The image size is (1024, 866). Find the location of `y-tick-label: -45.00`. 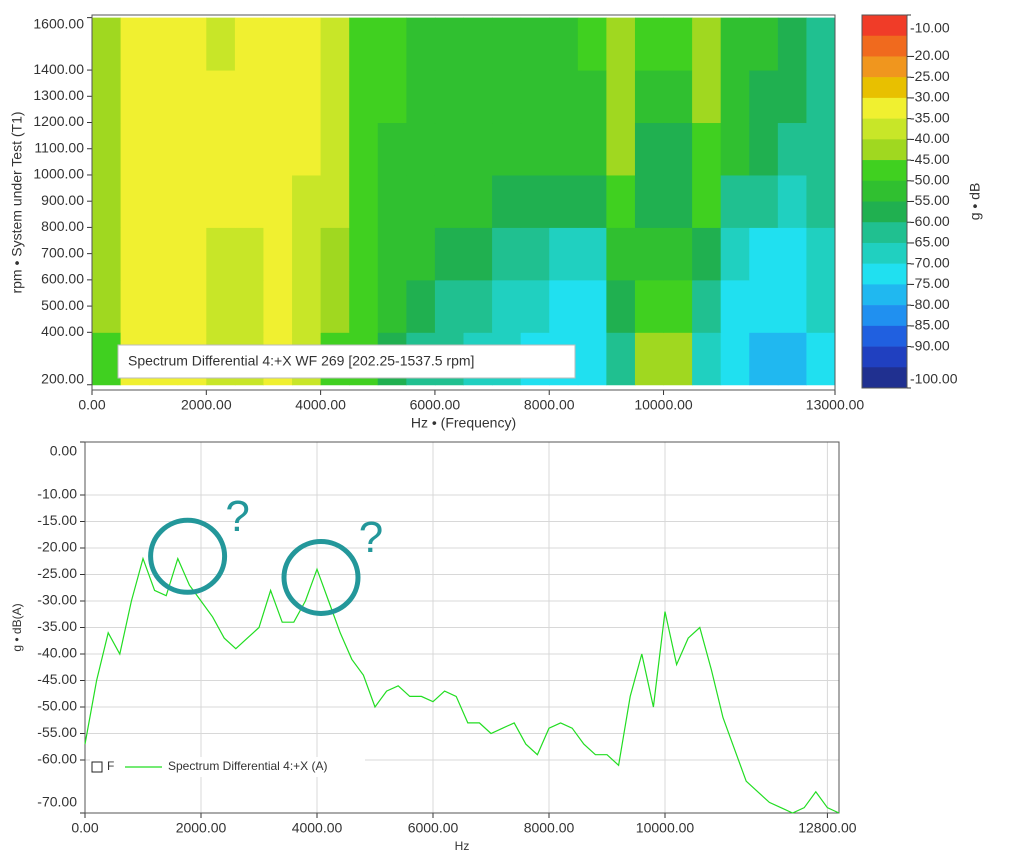

y-tick-label: -45.00 is located at coordinates (57, 679).